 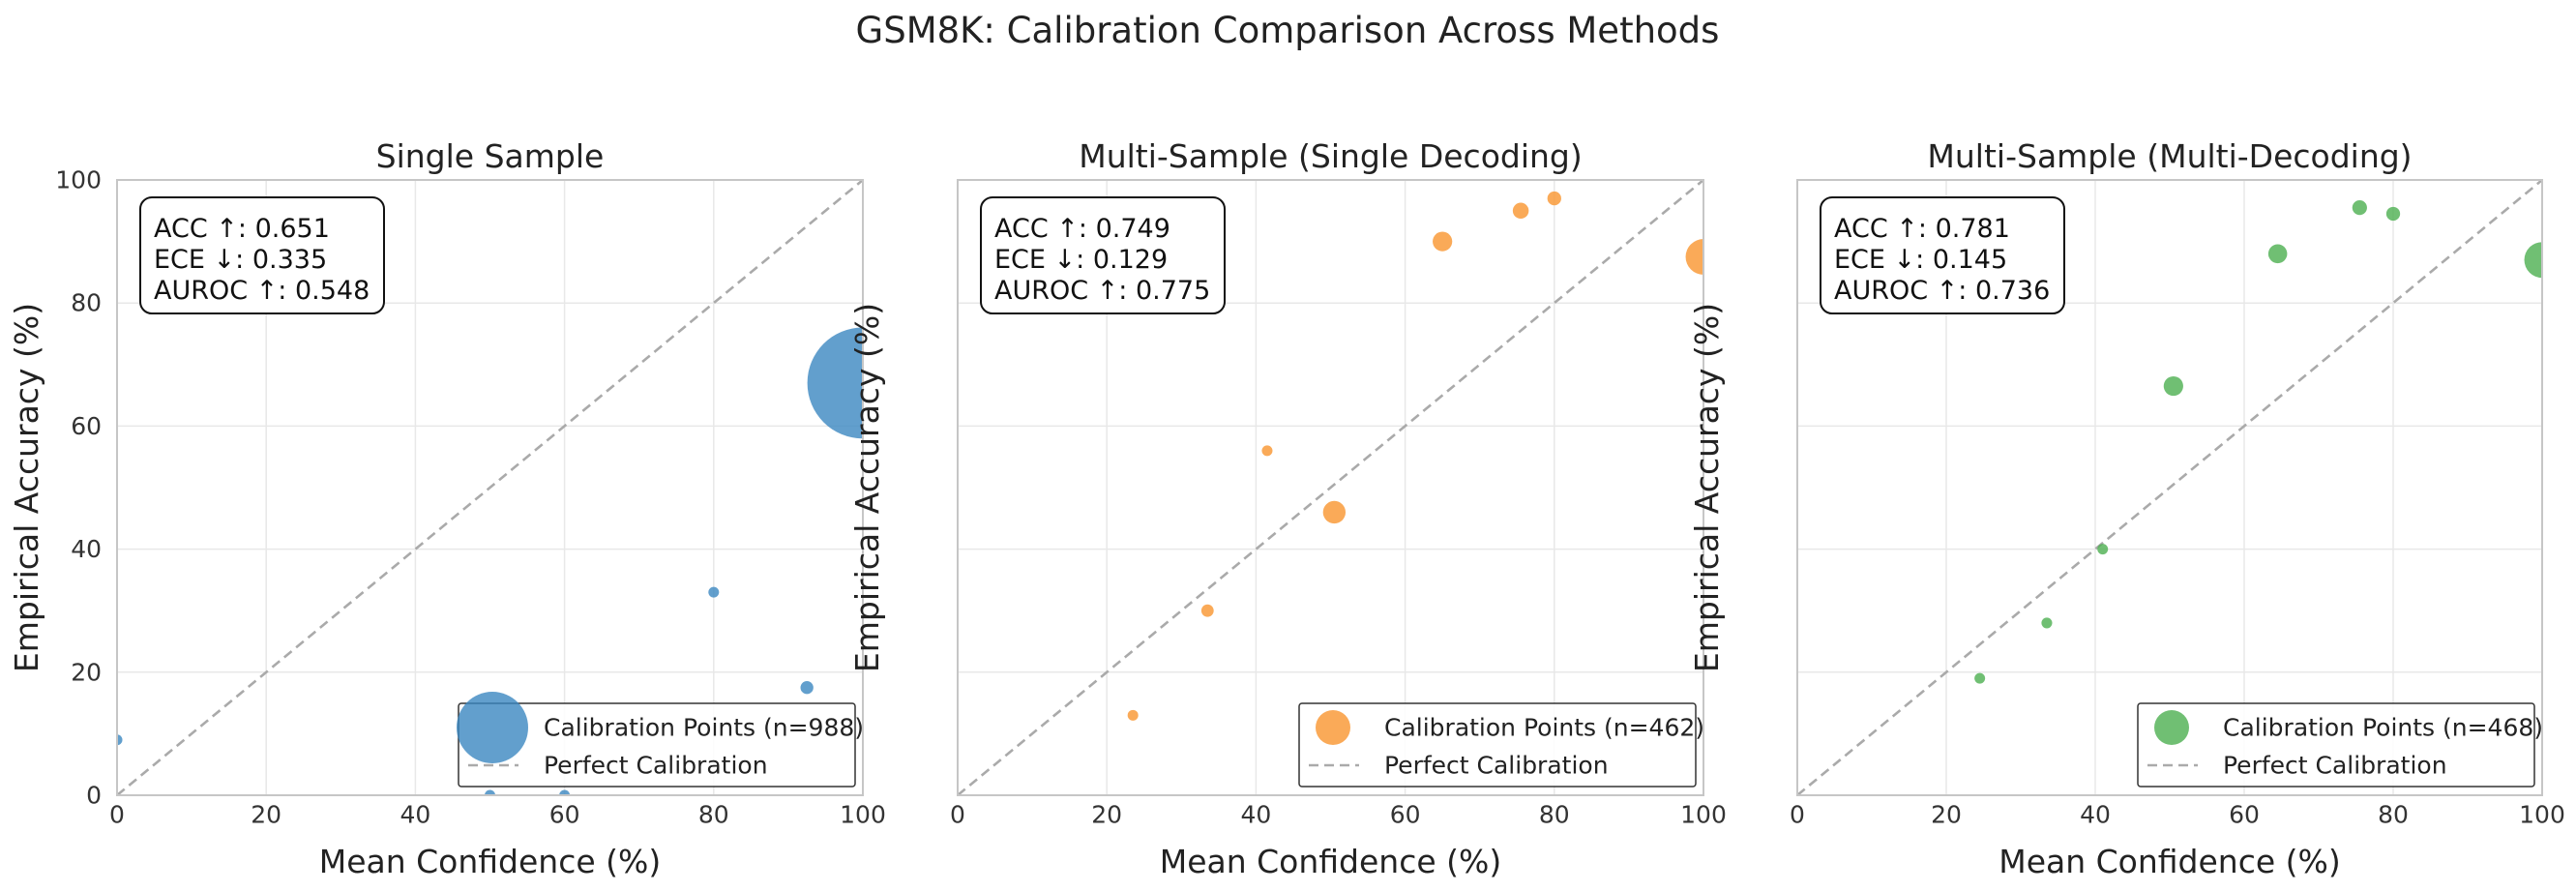 I want to click on stats-line: ECE ↓: 0.145, so click(x=1920, y=260).